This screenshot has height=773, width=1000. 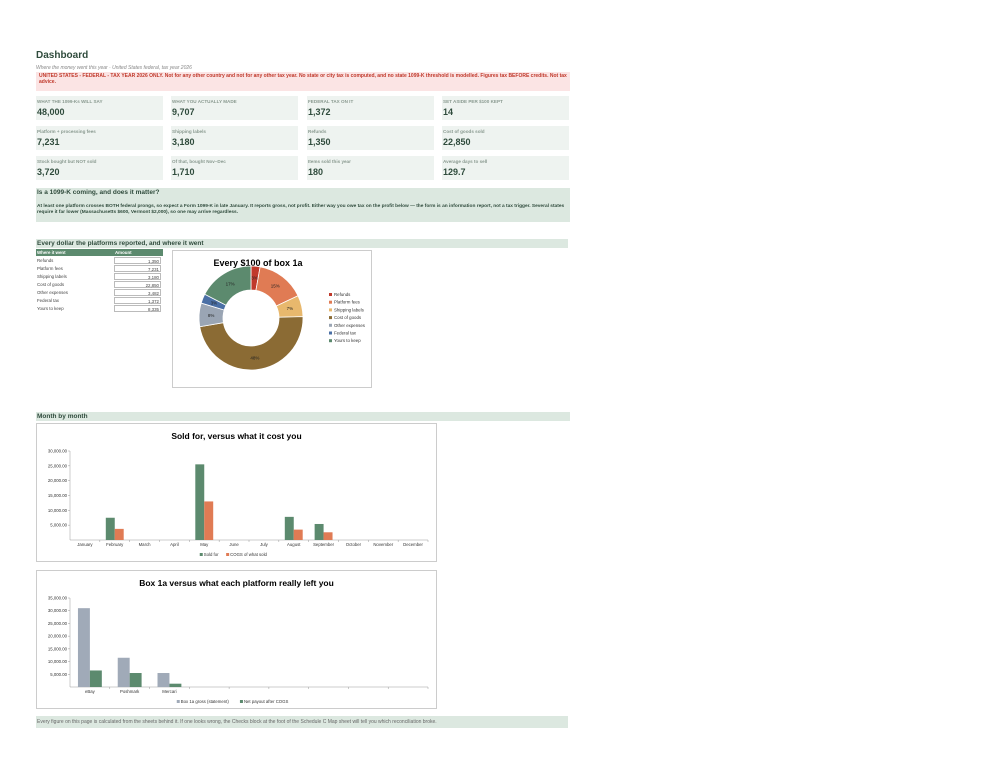 I want to click on table-cell: Federal tax, so click(x=48, y=300).